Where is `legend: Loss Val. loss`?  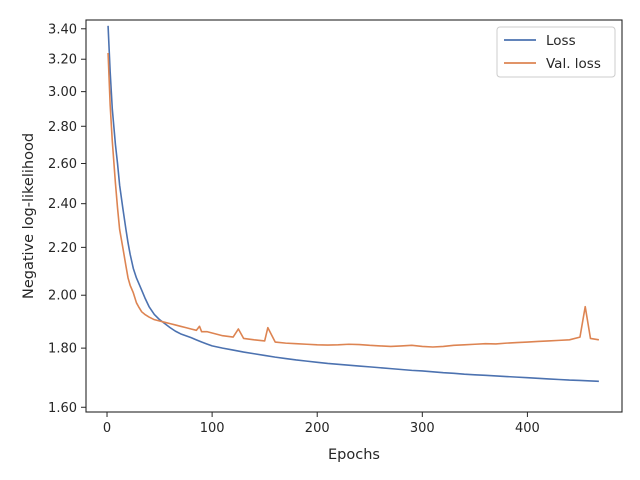
legend: Loss Val. loss is located at coordinates (556, 52).